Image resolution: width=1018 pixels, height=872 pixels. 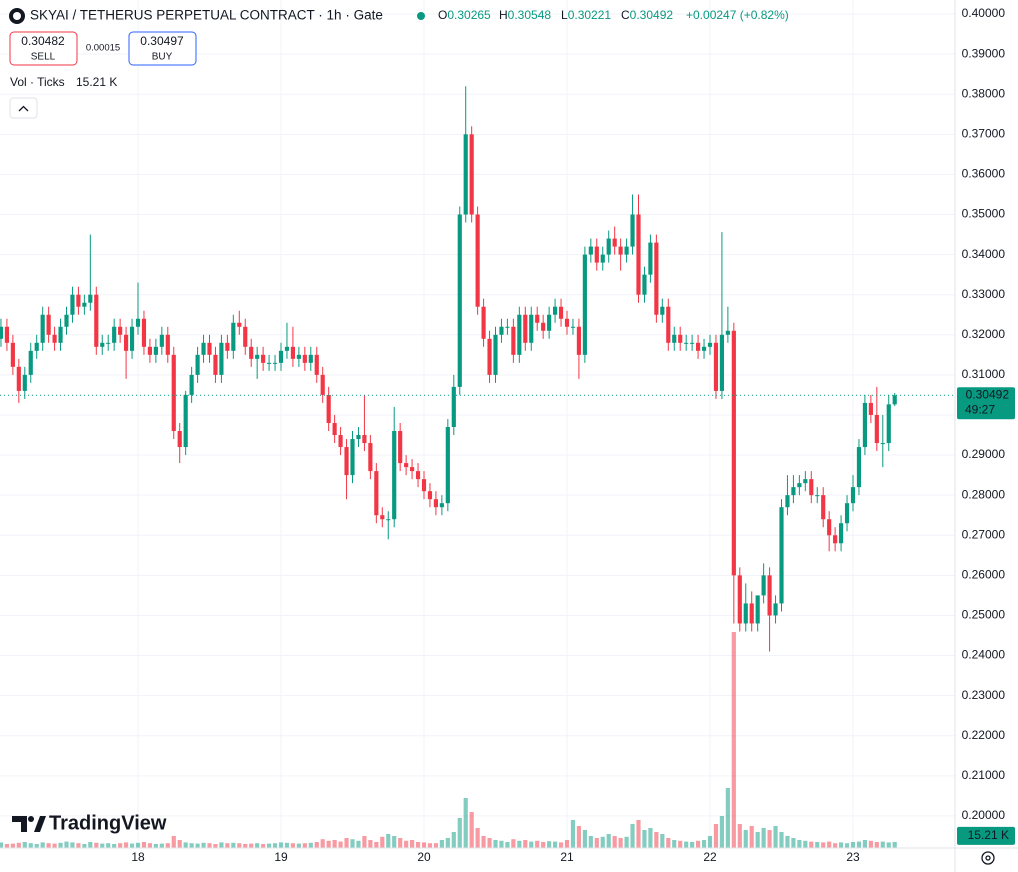 I want to click on collapse-icon, so click(x=23, y=108).